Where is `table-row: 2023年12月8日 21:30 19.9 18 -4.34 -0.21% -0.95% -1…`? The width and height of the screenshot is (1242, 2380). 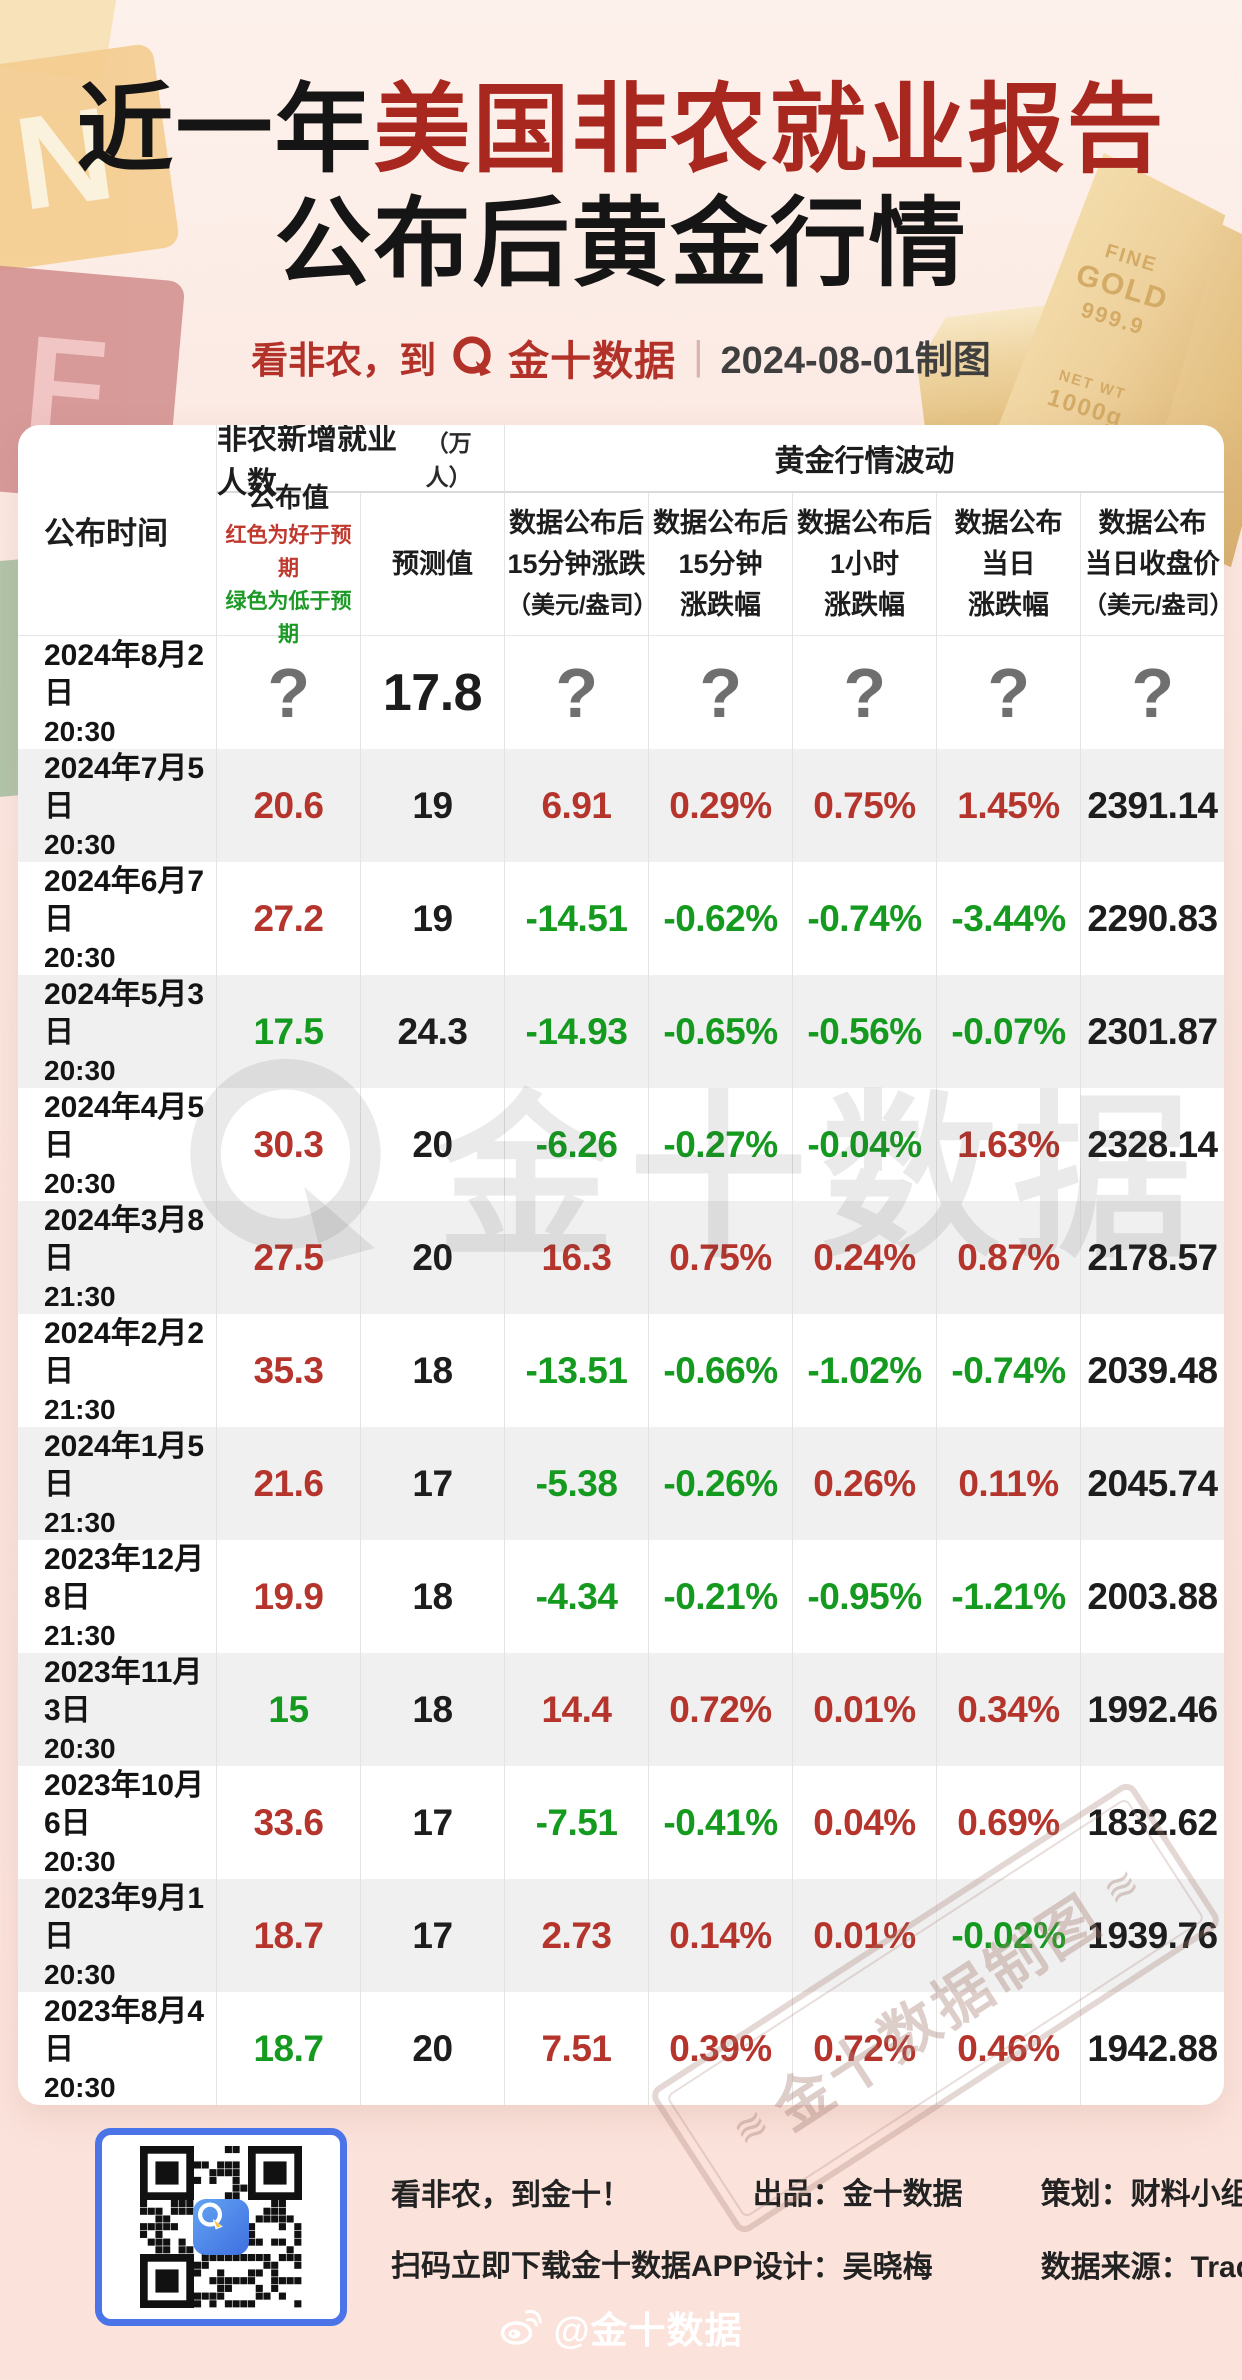 table-row: 2023年12月8日 21:30 19.9 18 -4.34 -0.21% -0.95% -1… is located at coordinates (621, 1596).